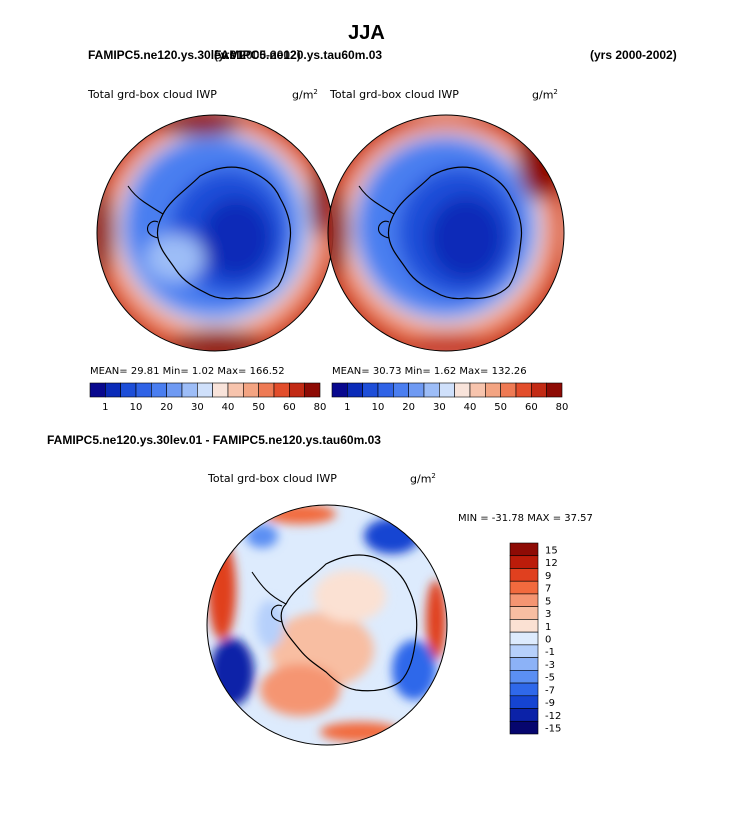 This screenshot has height=831, width=733. What do you see at coordinates (347, 407) in the screenshot?
I see `colorbar2-tick-0: 1` at bounding box center [347, 407].